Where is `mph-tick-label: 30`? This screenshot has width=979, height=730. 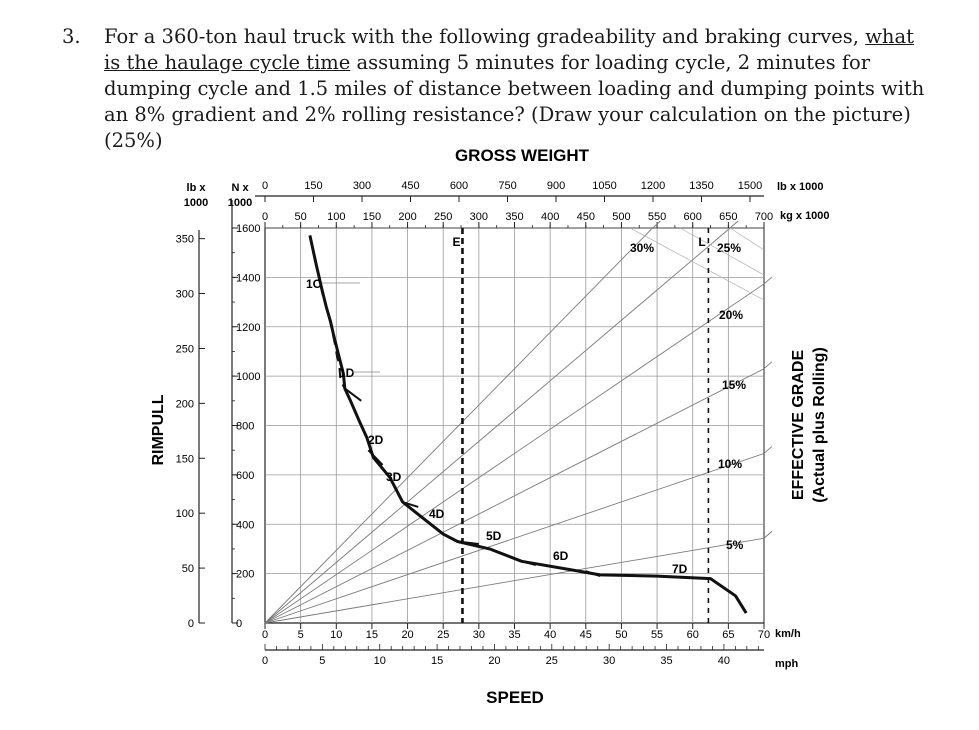
mph-tick-label: 30 is located at coordinates (609, 661).